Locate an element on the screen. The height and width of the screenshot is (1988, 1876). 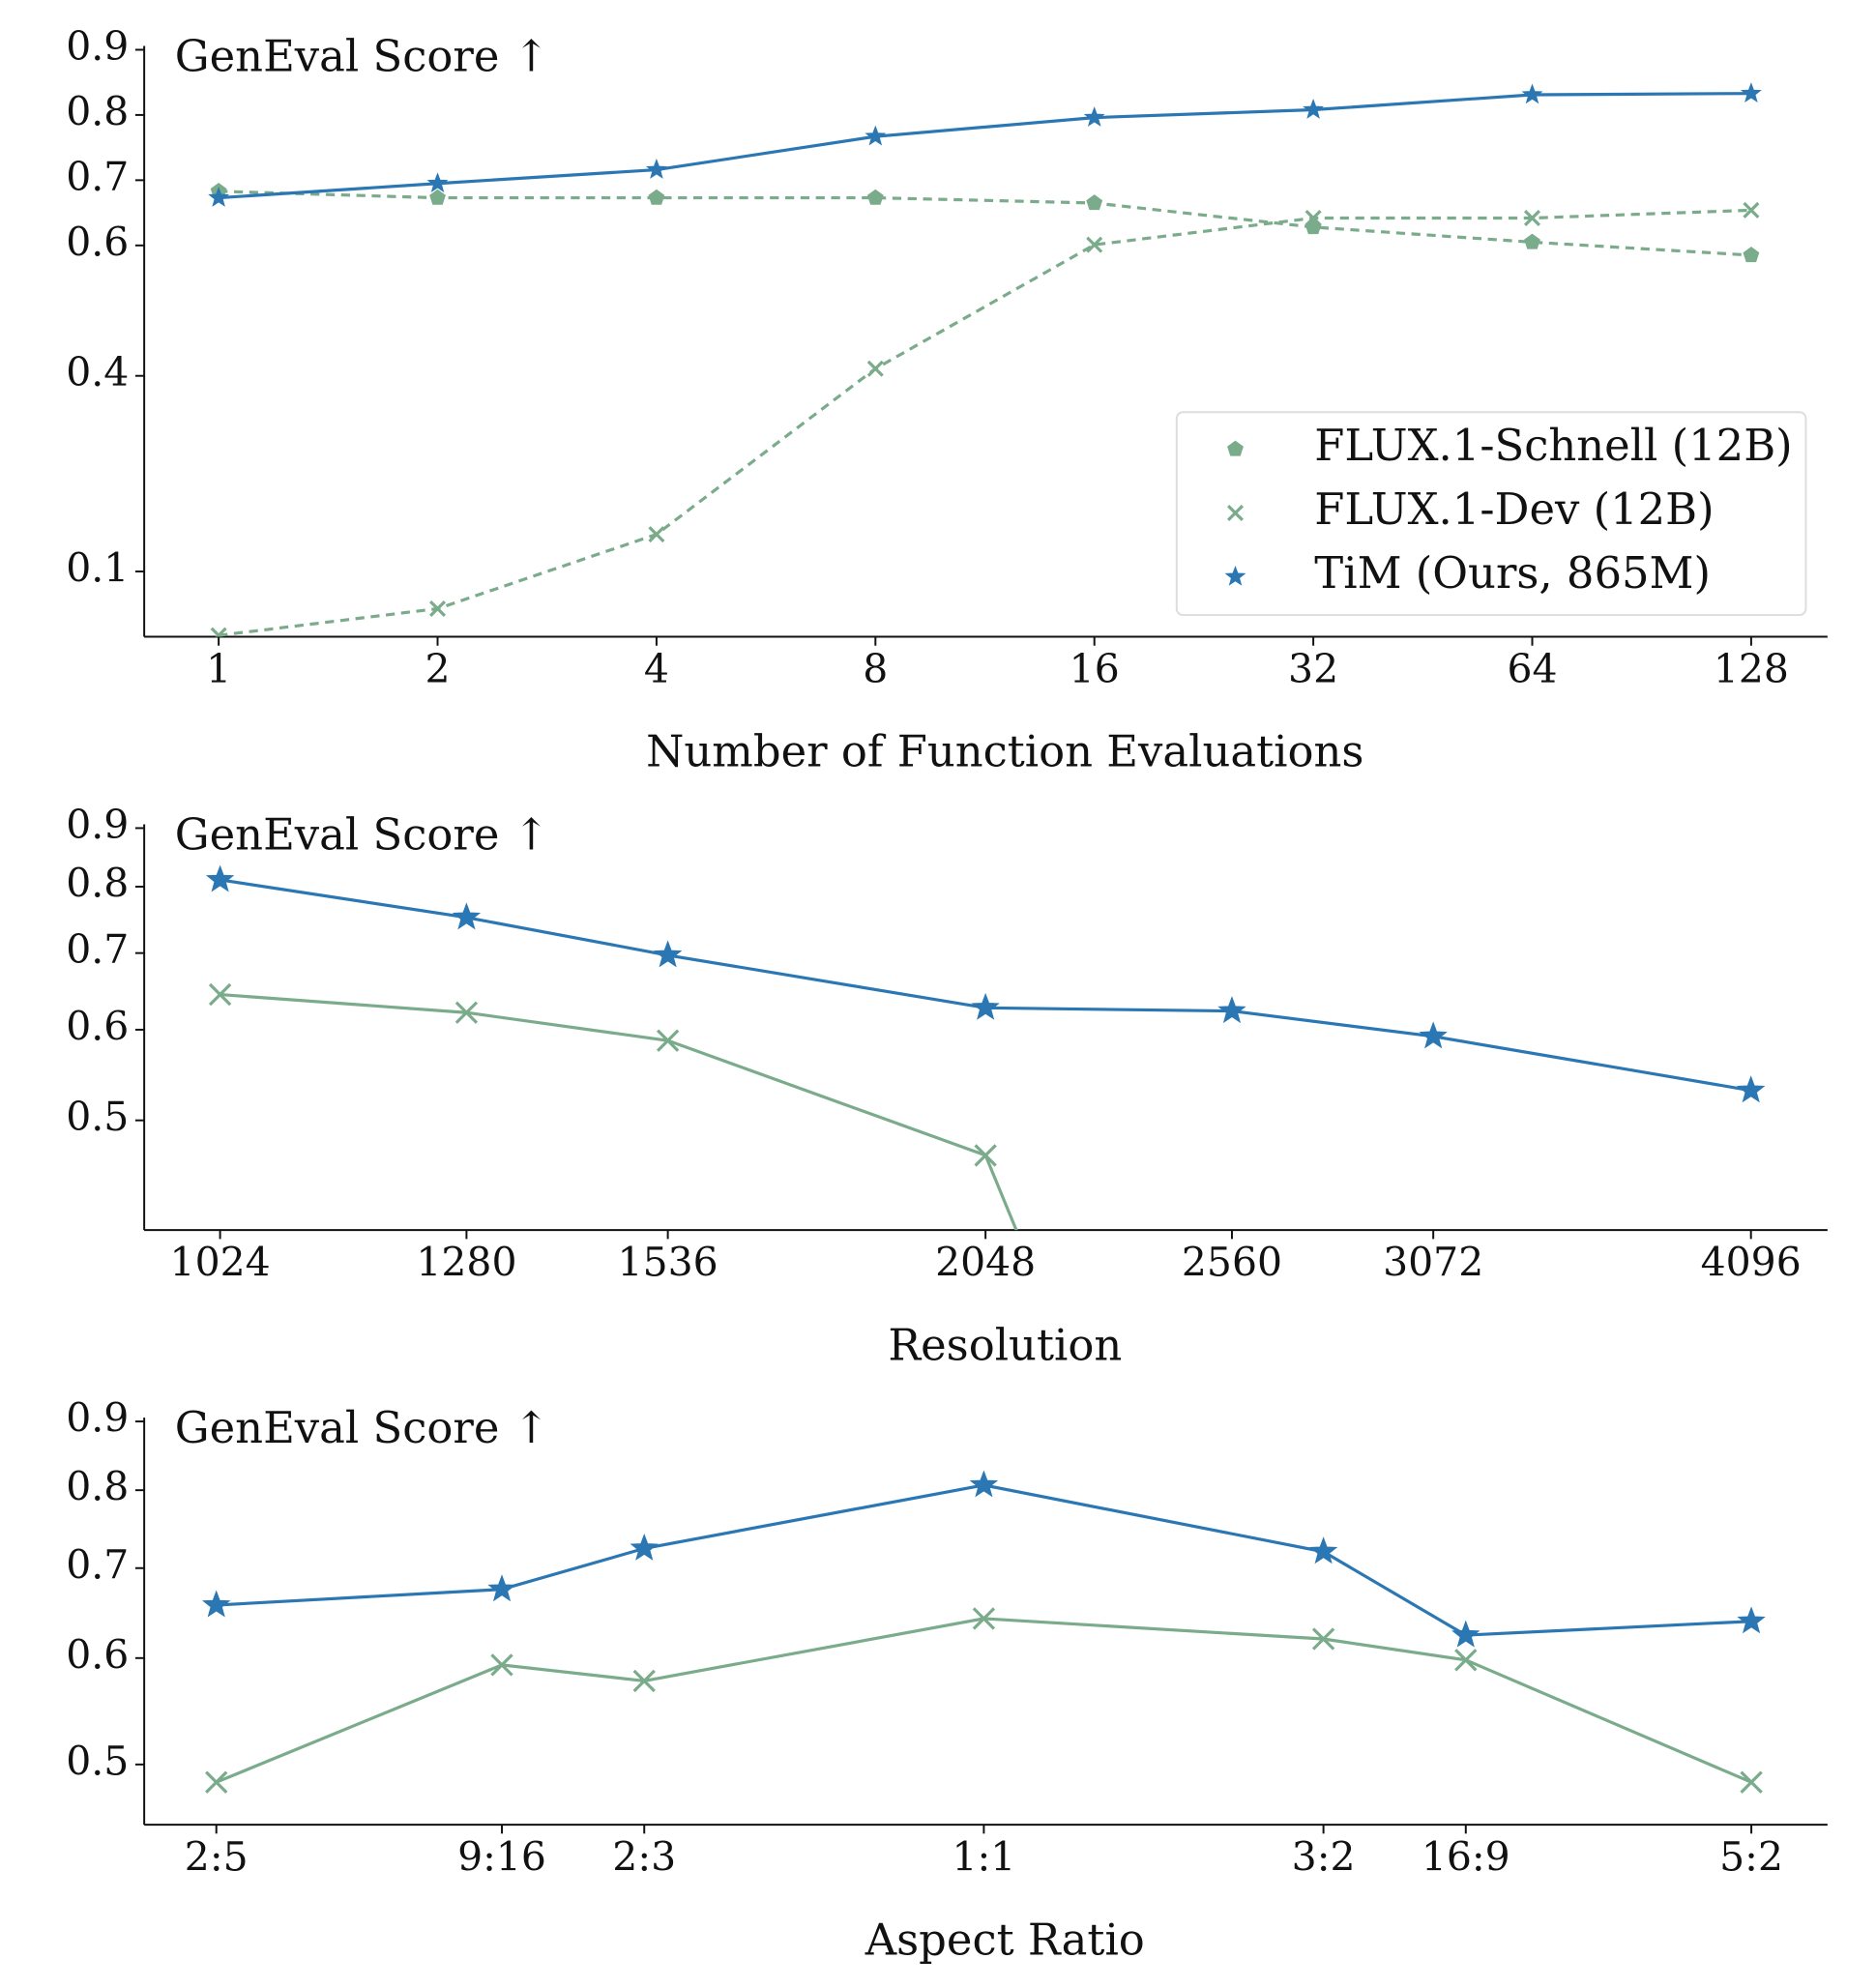
x-tick-label: 1024 is located at coordinates (220, 1263).